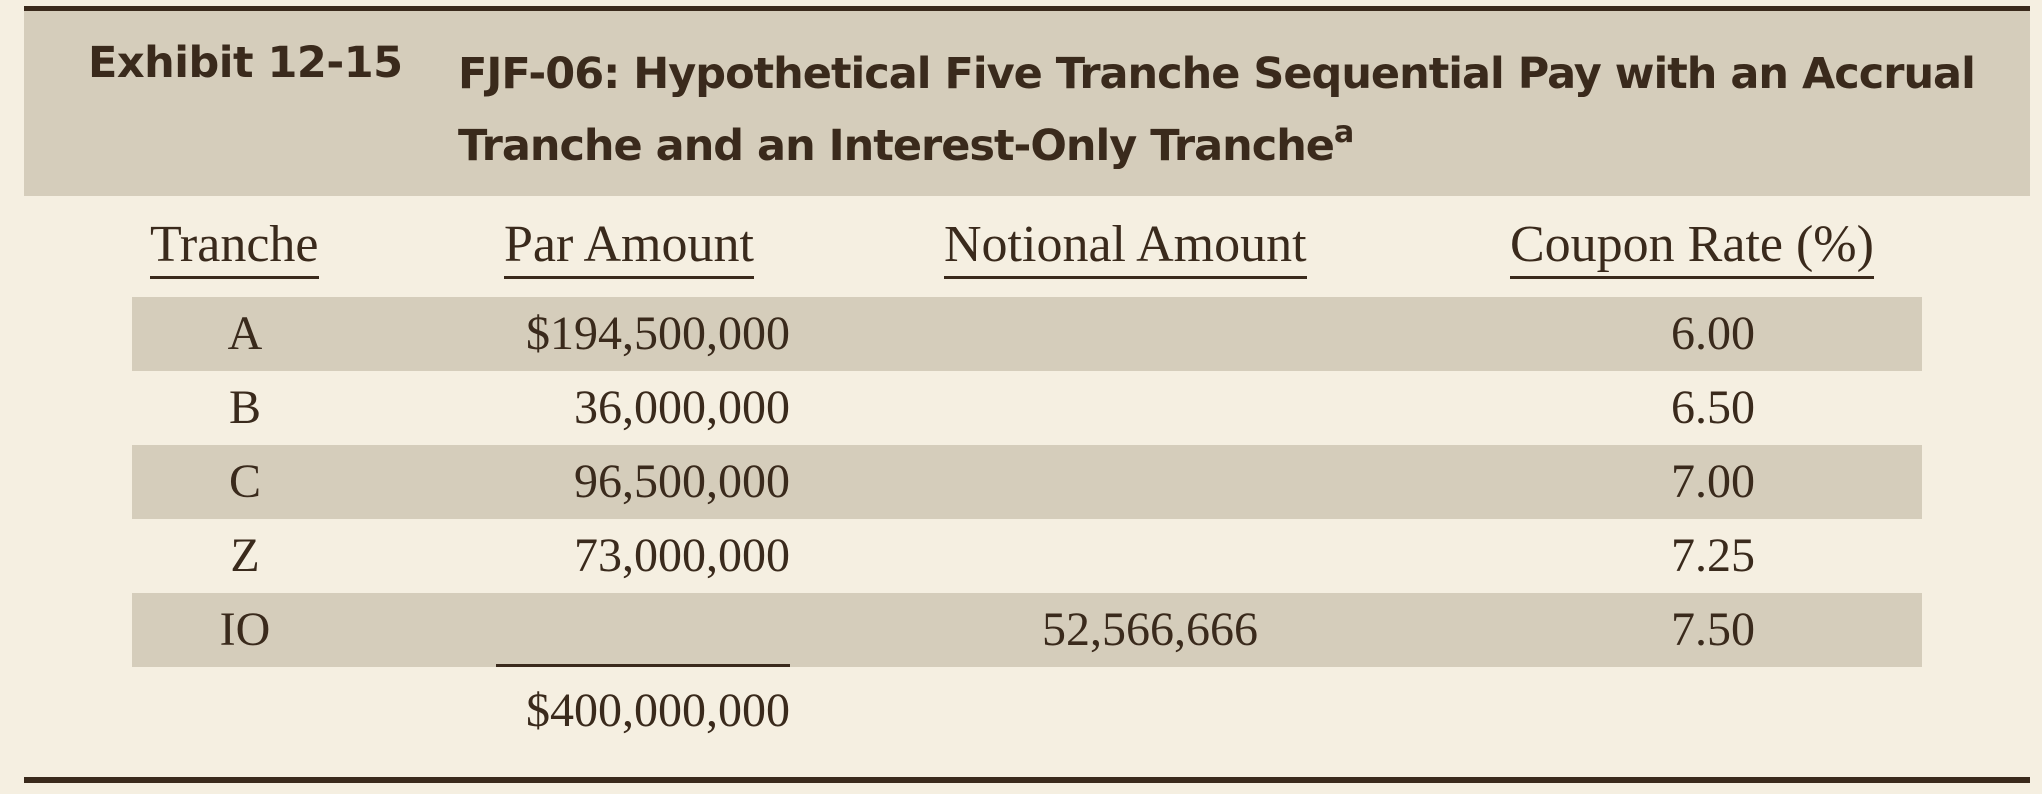  What do you see at coordinates (1125, 247) in the screenshot?
I see `header-notional-amount: Notional Amount` at bounding box center [1125, 247].